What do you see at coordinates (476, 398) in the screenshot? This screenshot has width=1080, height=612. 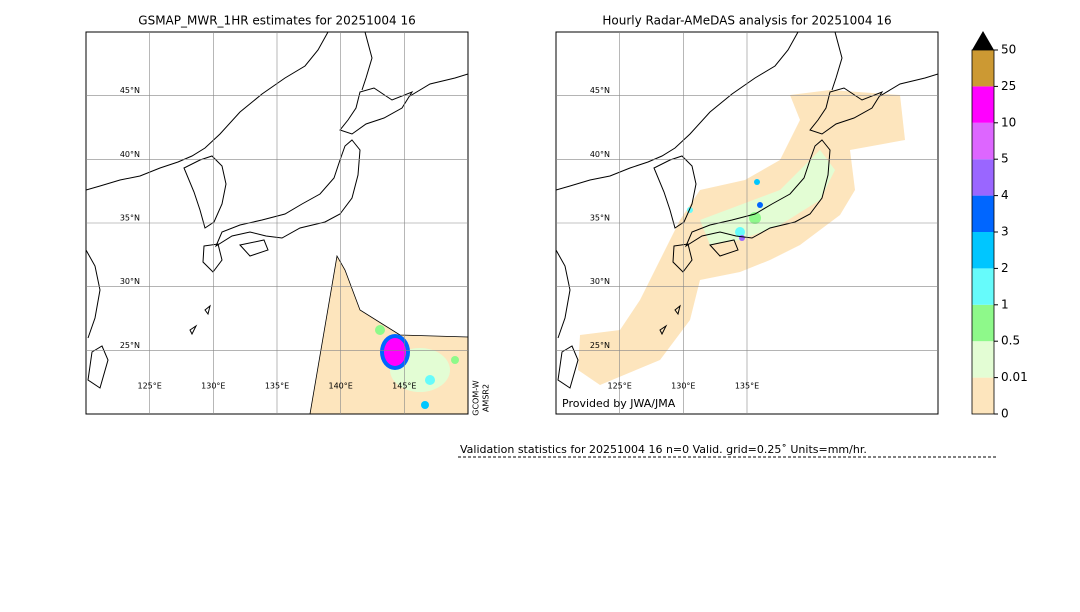 I see `sensor-label: GCOM-W` at bounding box center [476, 398].